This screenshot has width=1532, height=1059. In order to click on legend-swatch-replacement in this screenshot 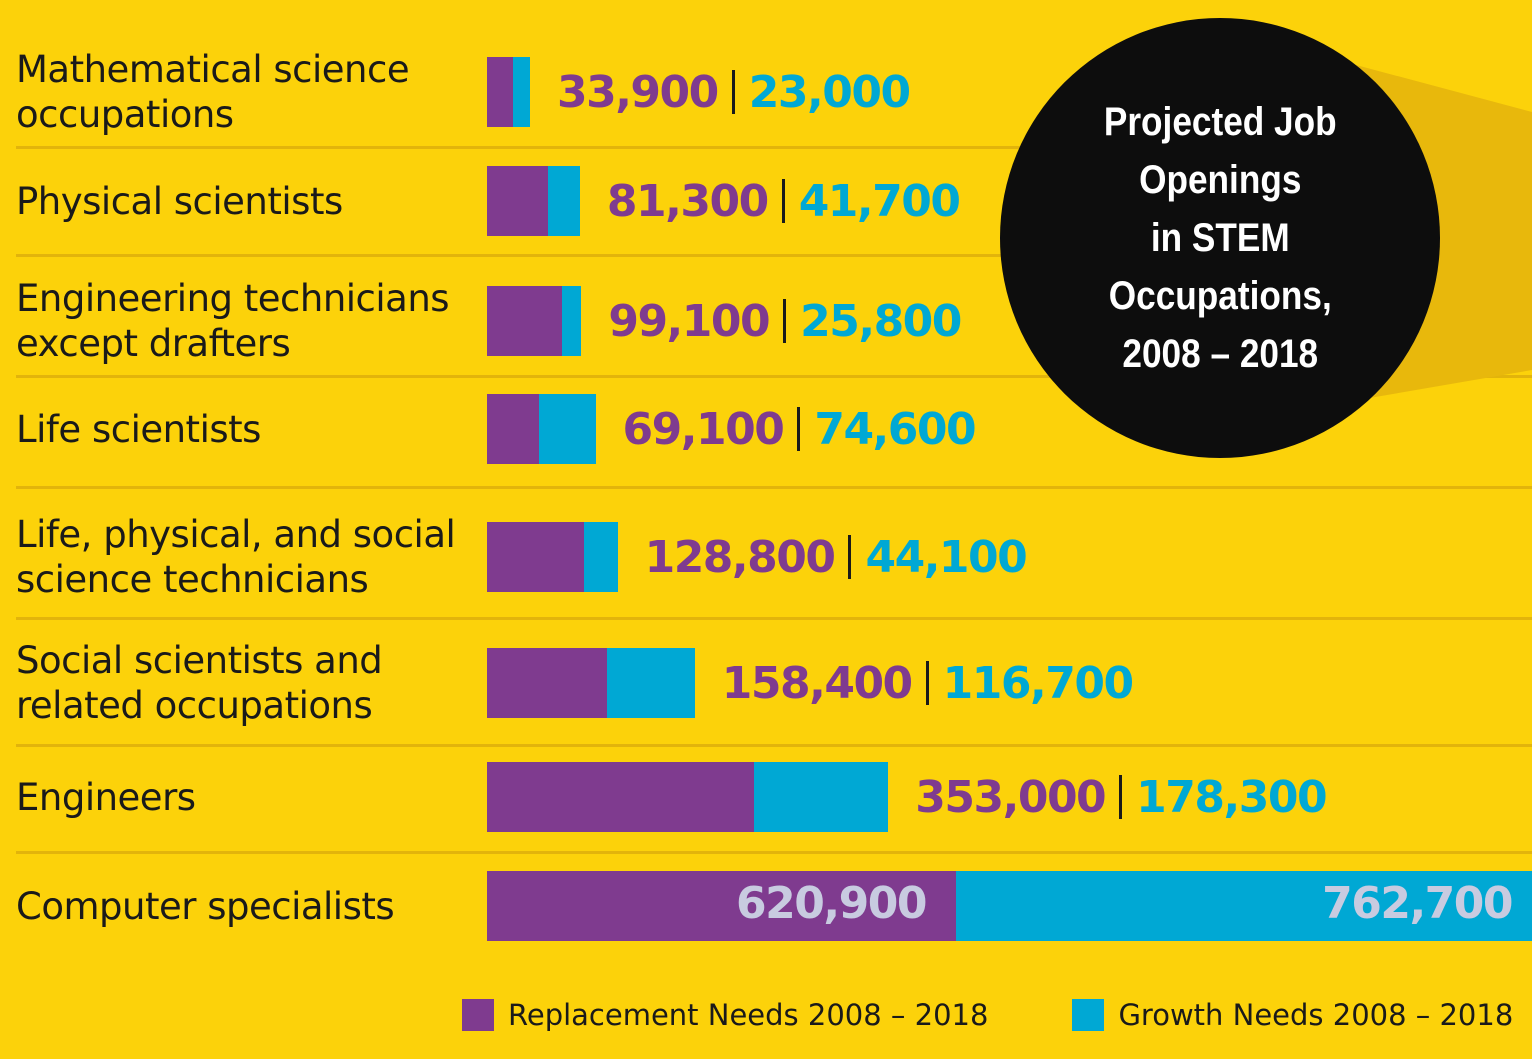, I will do `click(478, 1015)`.